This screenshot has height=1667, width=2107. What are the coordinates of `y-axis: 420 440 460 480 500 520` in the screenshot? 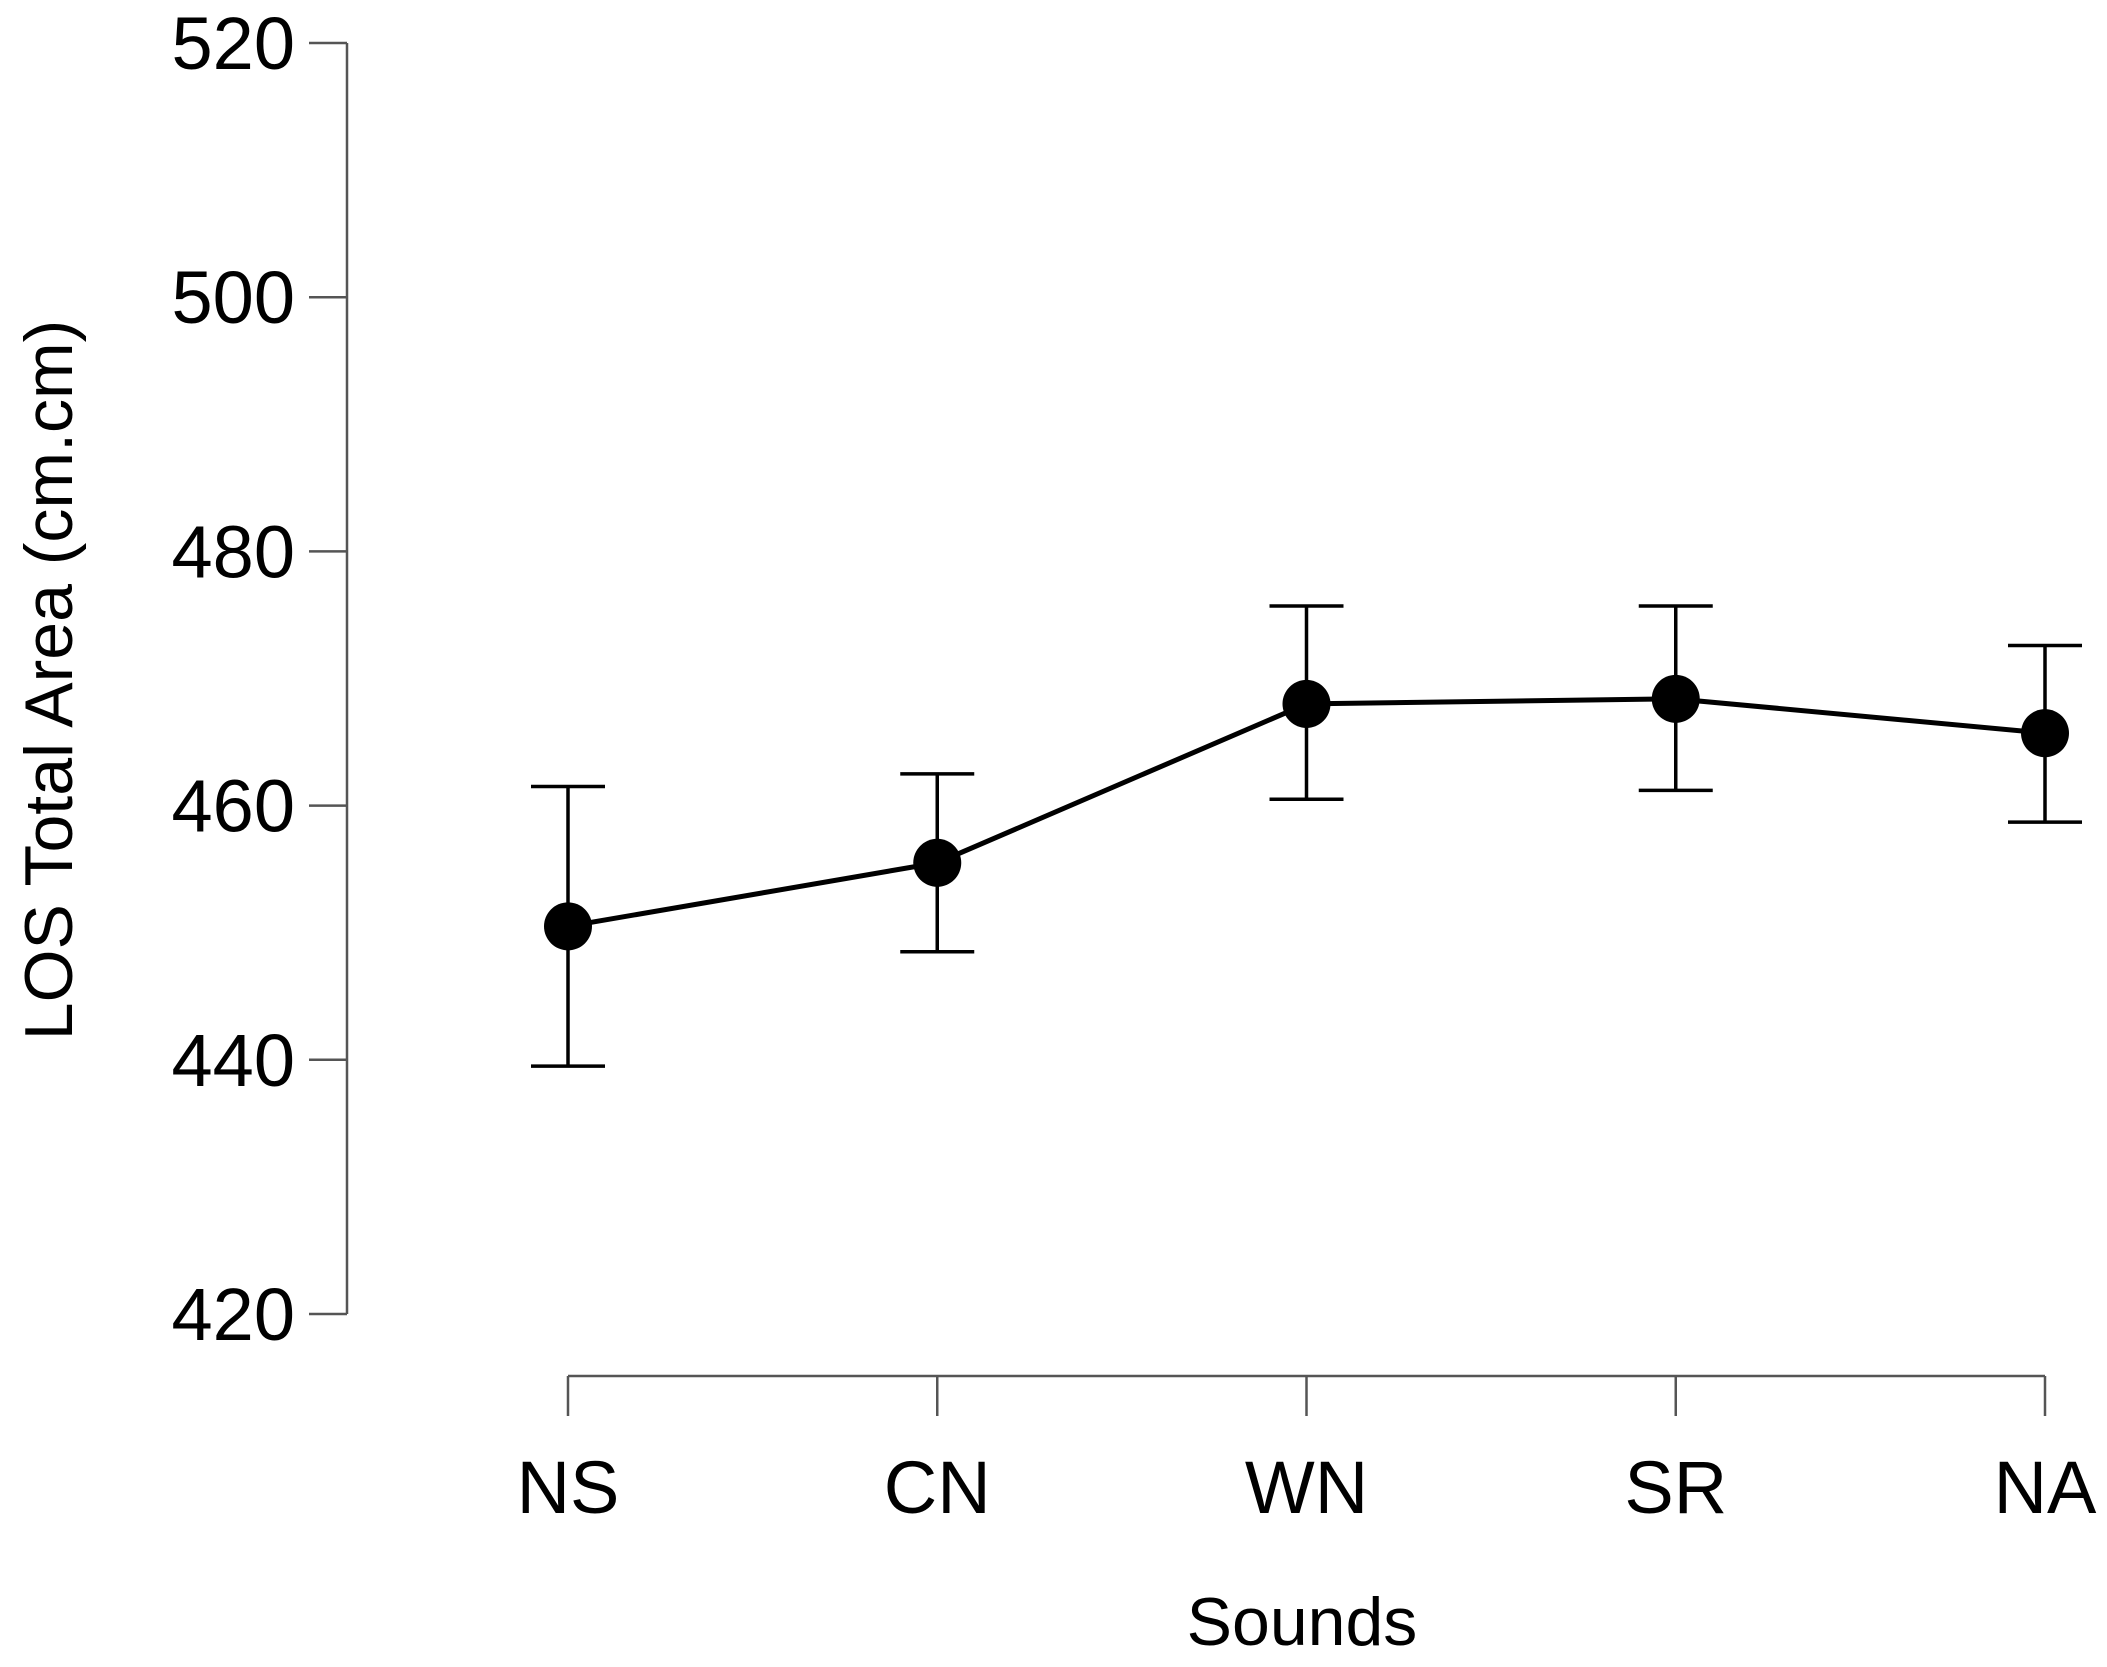 It's located at (260, 679).